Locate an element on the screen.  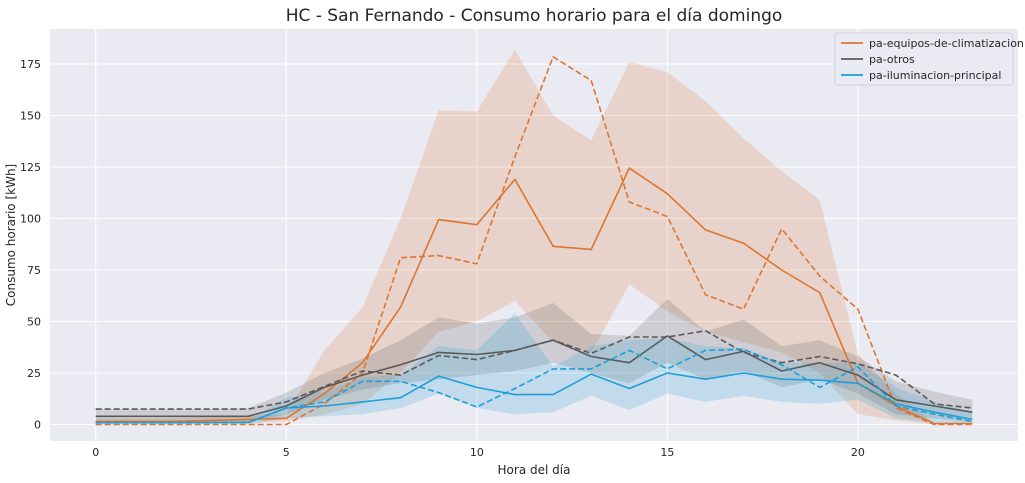
x-tick-labels: 0 5 10 15 20 is located at coordinates (478, 452).